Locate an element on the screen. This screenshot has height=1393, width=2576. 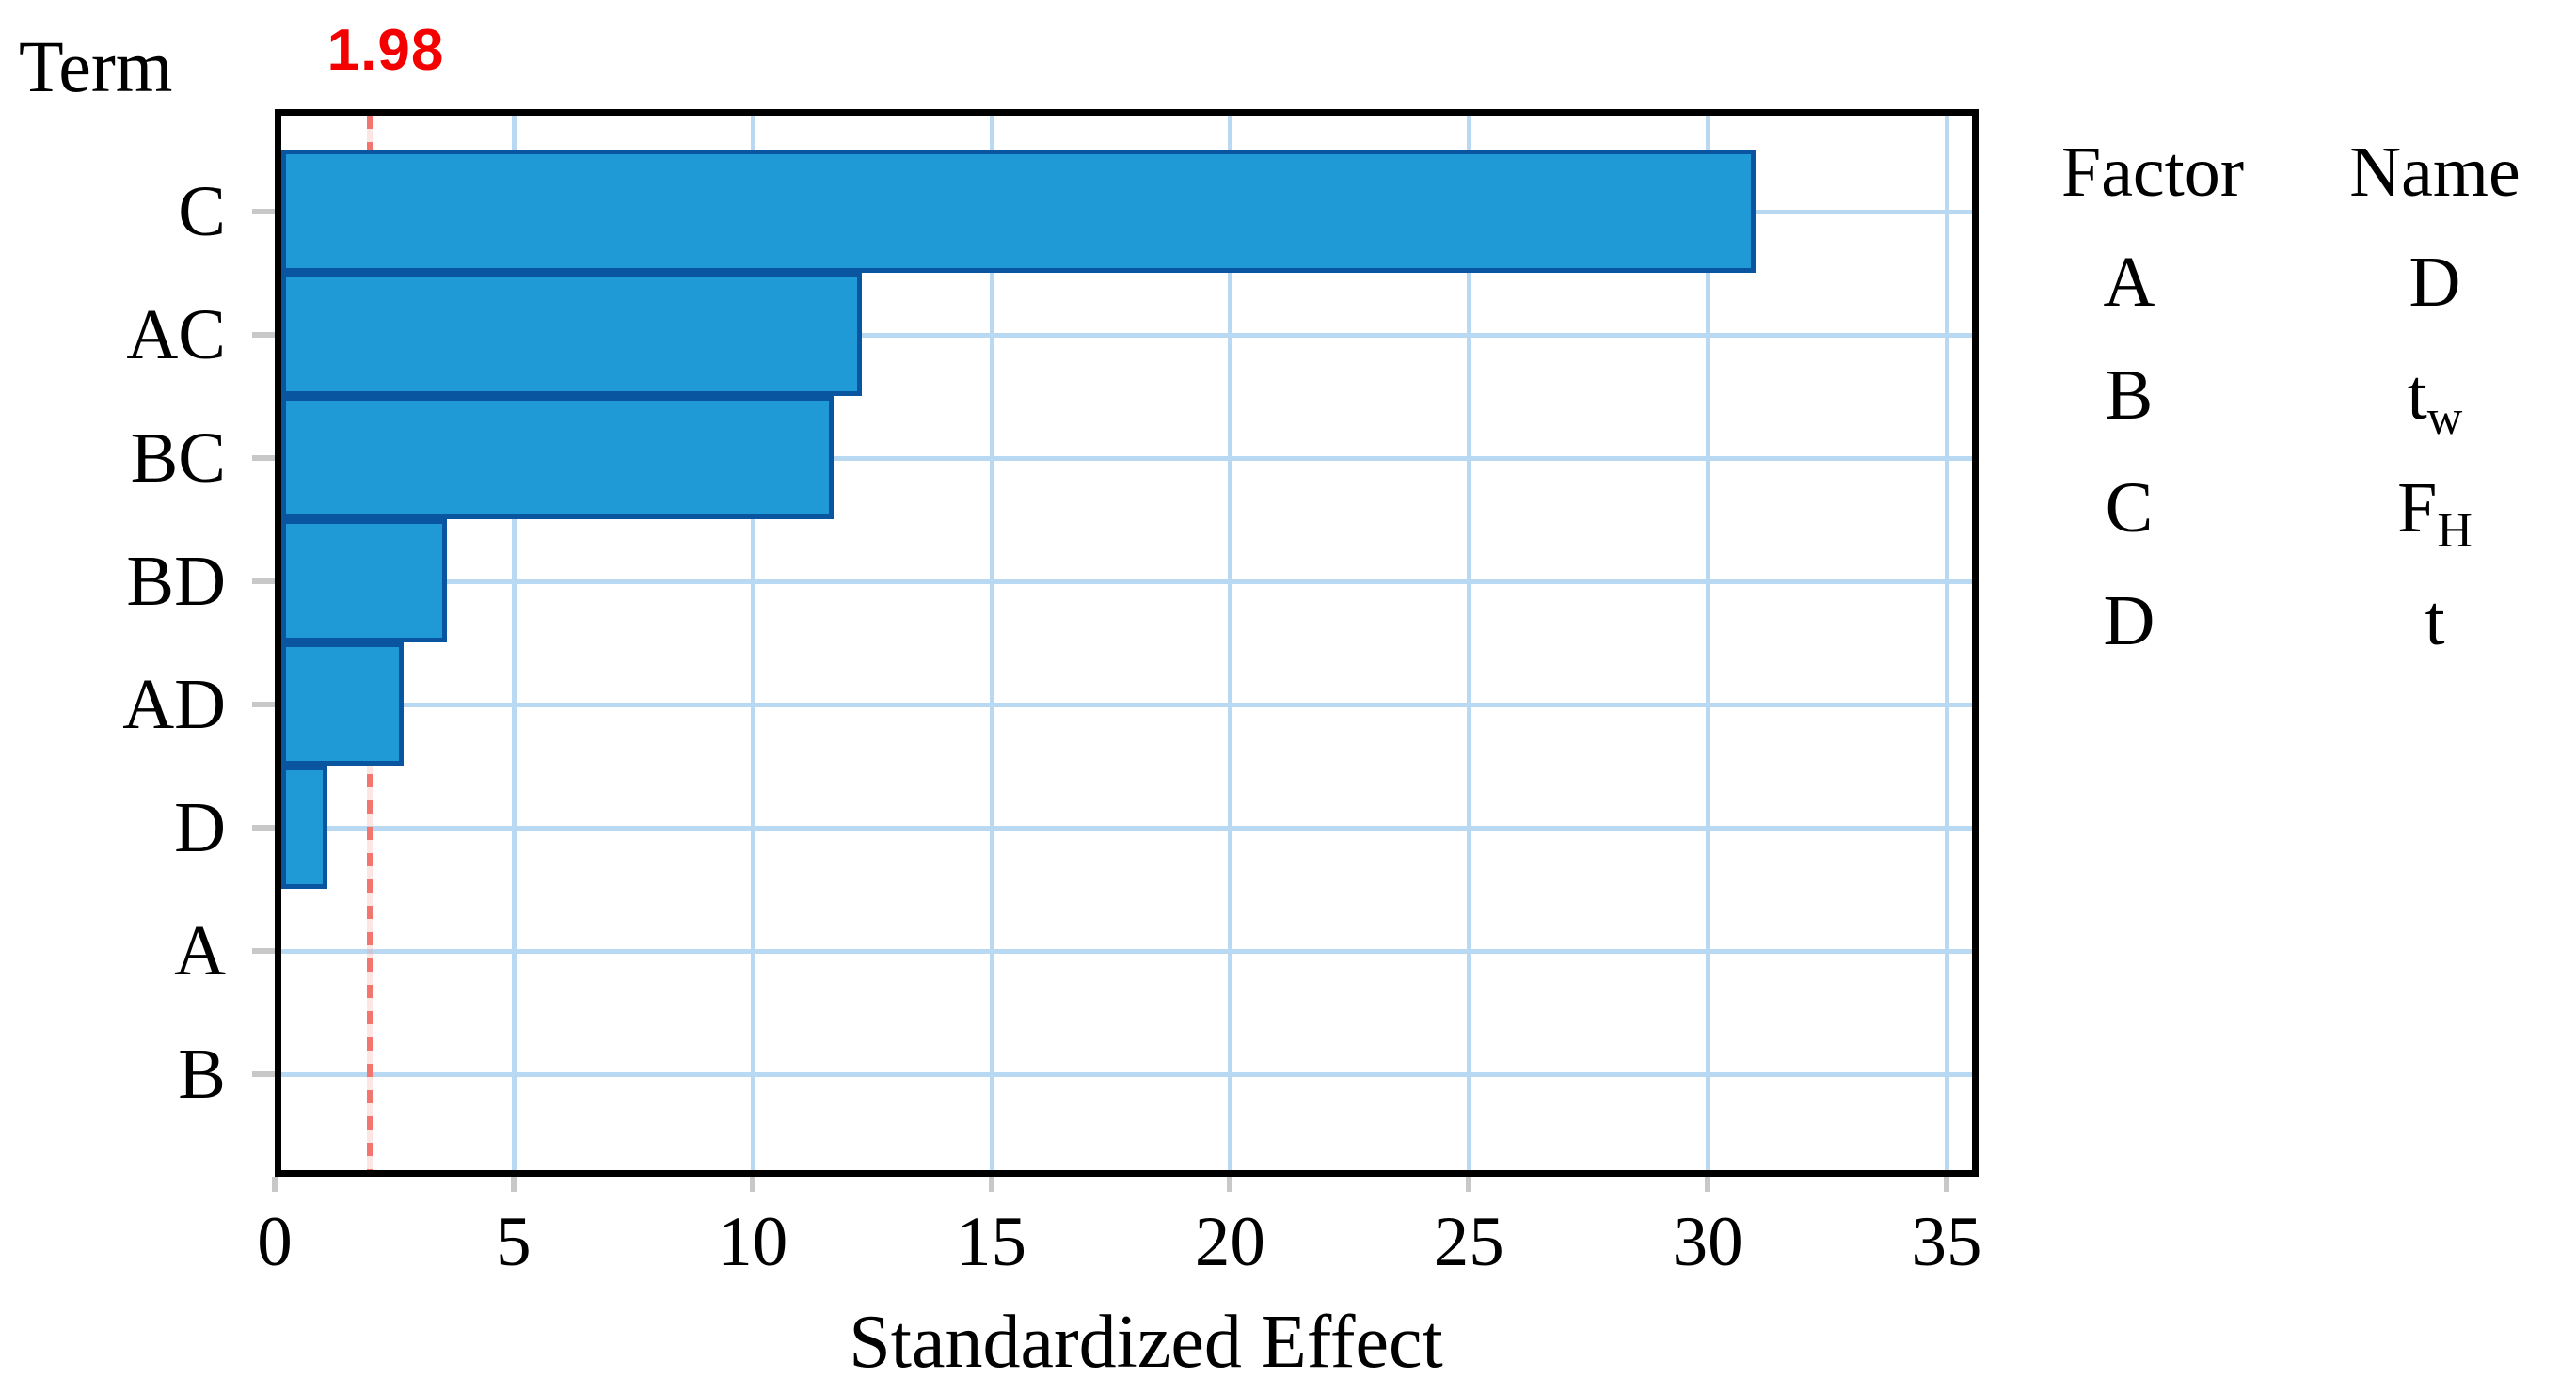
x-axis-title: Standardized Effect is located at coordinates (1146, 1342).